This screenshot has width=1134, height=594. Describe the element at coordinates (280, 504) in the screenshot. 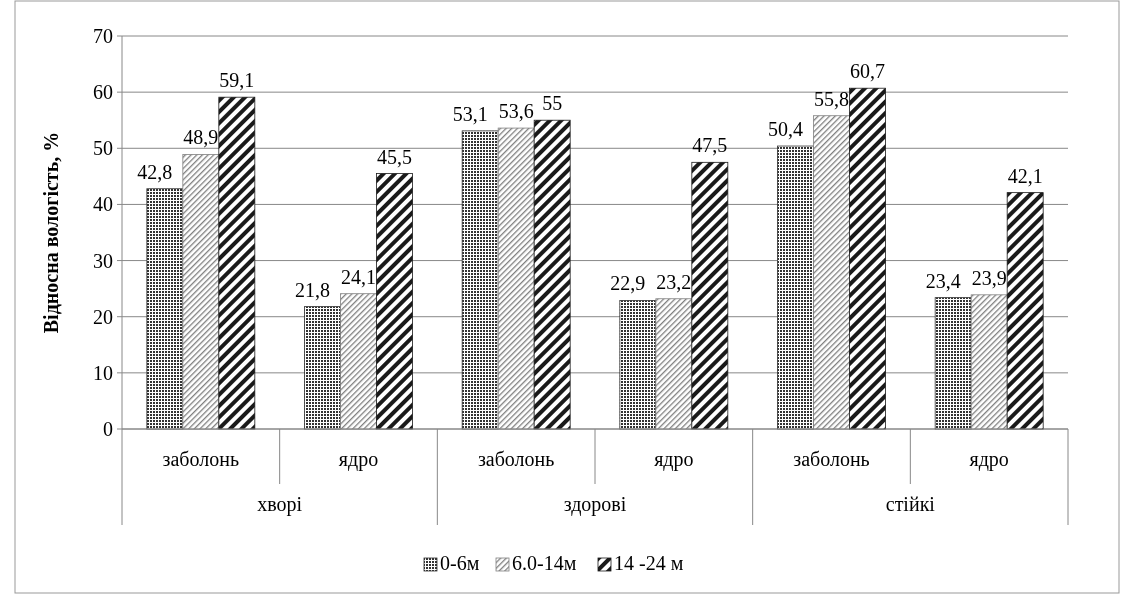

I see `text: хворі` at that location.